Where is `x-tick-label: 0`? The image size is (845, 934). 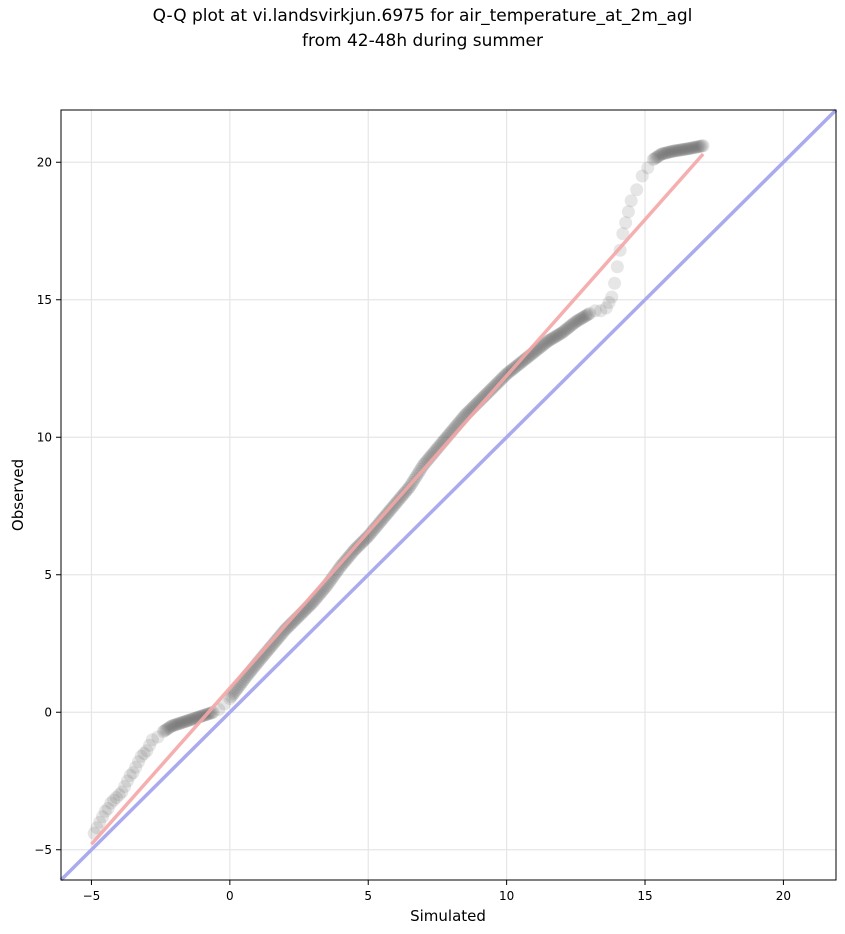 x-tick-label: 0 is located at coordinates (230, 896).